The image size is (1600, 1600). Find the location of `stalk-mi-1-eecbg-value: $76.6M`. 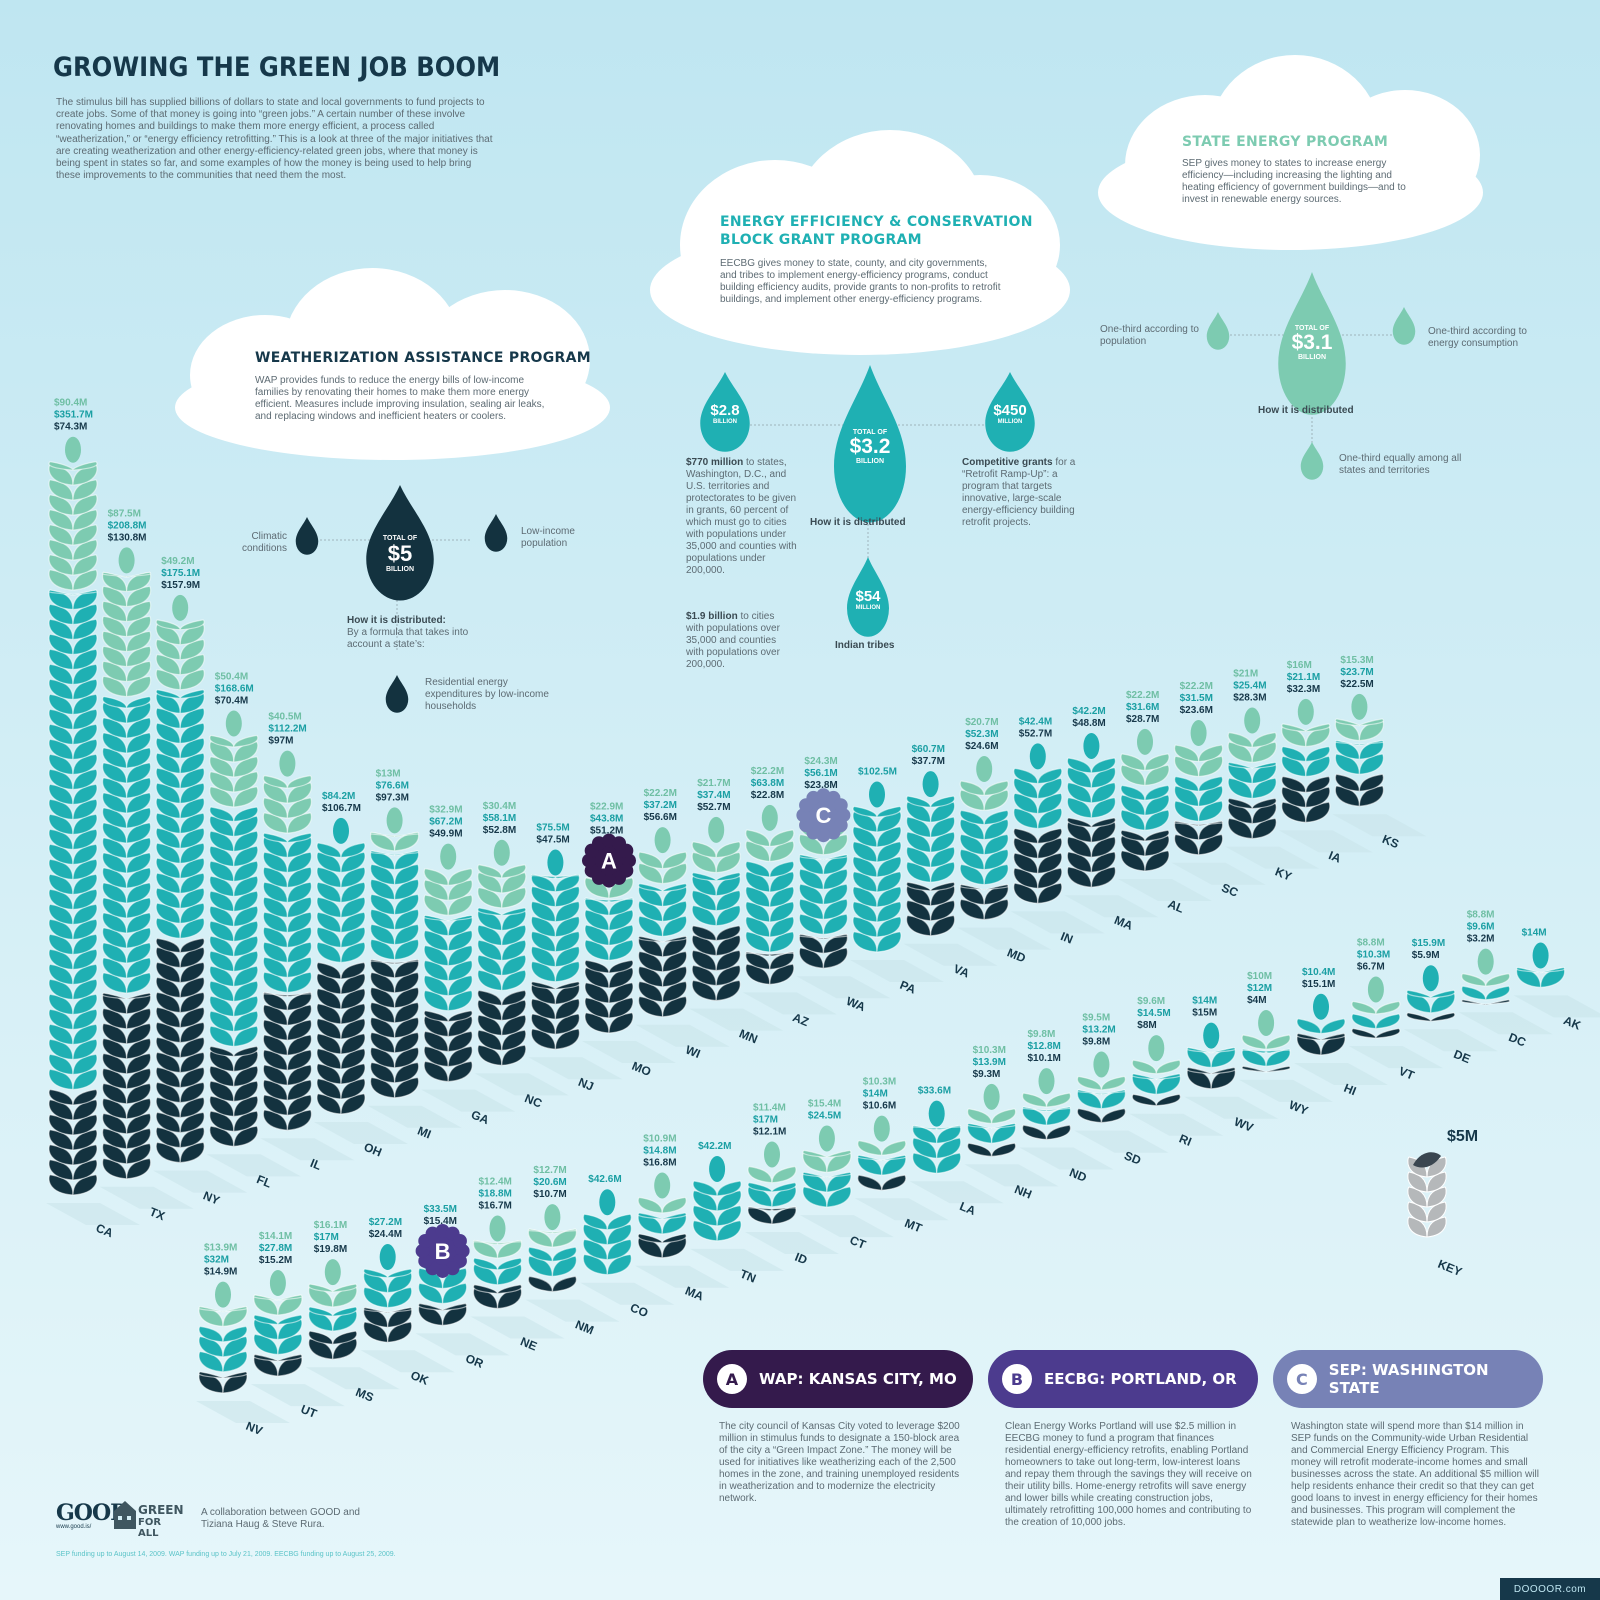

stalk-mi-1-eecbg-value: $76.6M is located at coordinates (392, 785).